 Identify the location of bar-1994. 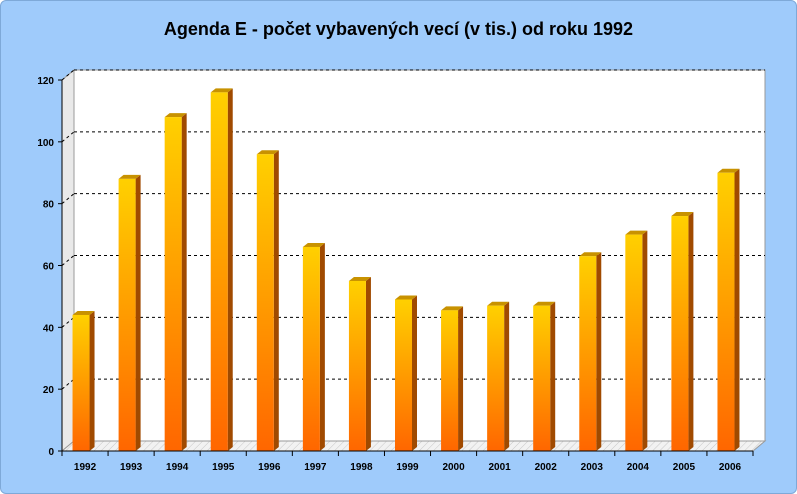
(175, 282).